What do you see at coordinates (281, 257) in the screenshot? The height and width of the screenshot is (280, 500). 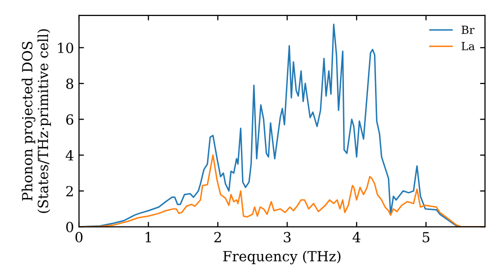 I see `x-axis-title: Frequency (THz)` at bounding box center [281, 257].